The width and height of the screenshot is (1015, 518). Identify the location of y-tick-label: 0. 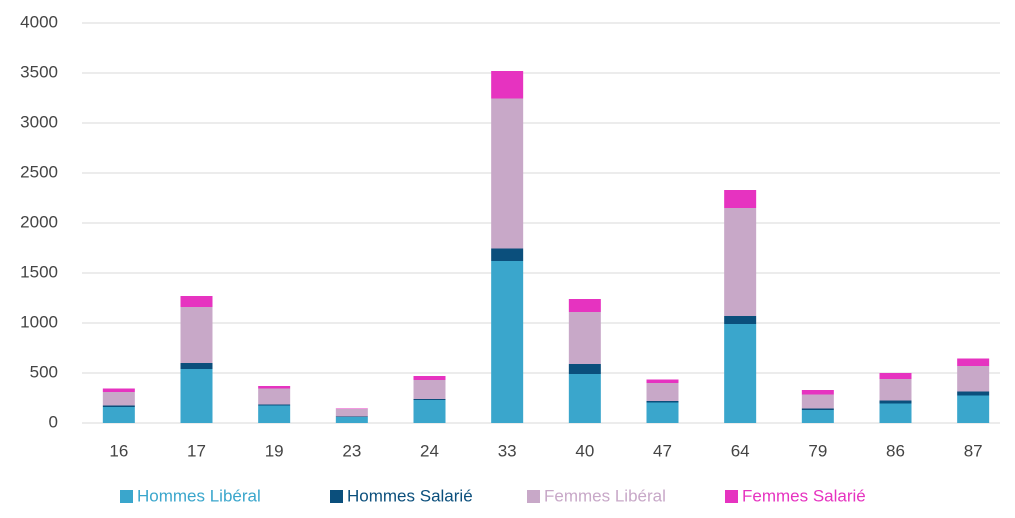
(53, 421).